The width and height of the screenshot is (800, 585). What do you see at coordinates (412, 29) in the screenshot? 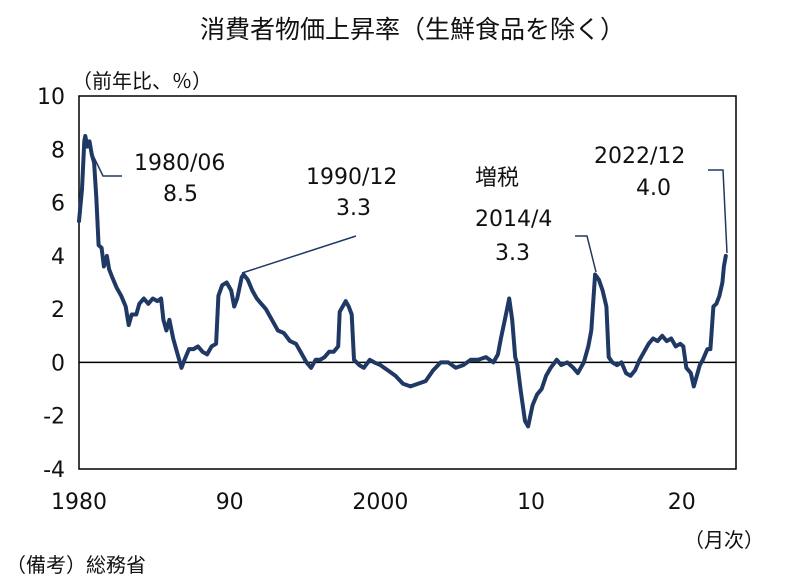
I see `chart-title: 消費者物価上昇率（生鮮食品を除く）` at bounding box center [412, 29].